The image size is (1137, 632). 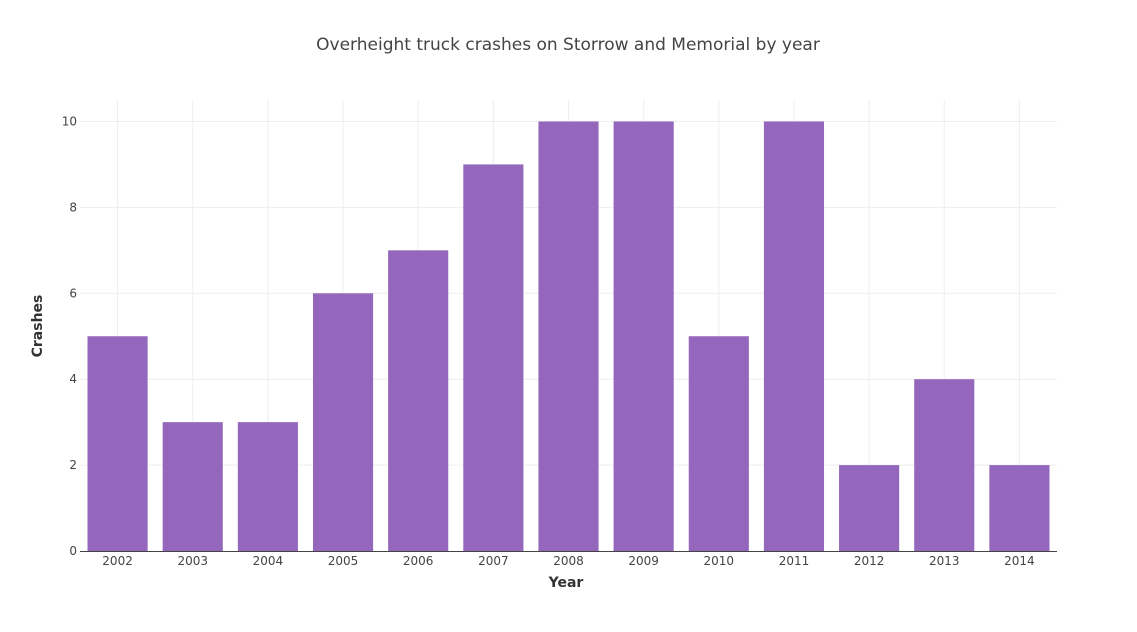 I want to click on x-tick-label: 2002, so click(x=117, y=561).